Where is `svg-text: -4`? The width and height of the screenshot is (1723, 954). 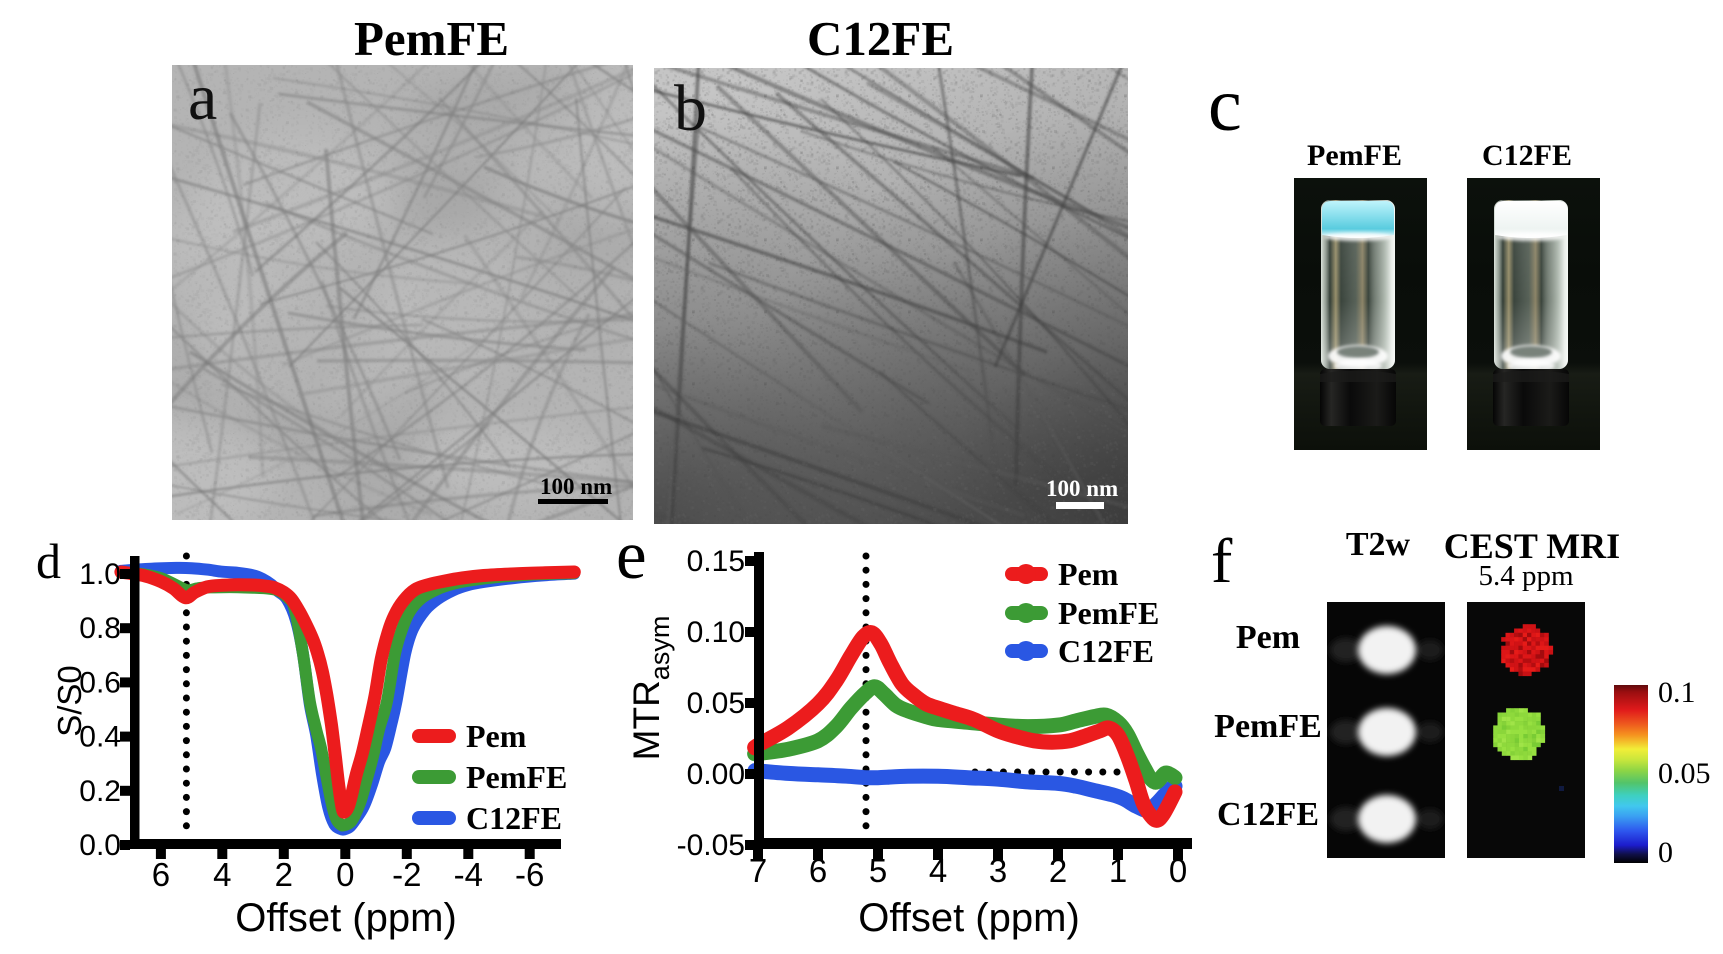 svg-text: -4 is located at coordinates (468, 874).